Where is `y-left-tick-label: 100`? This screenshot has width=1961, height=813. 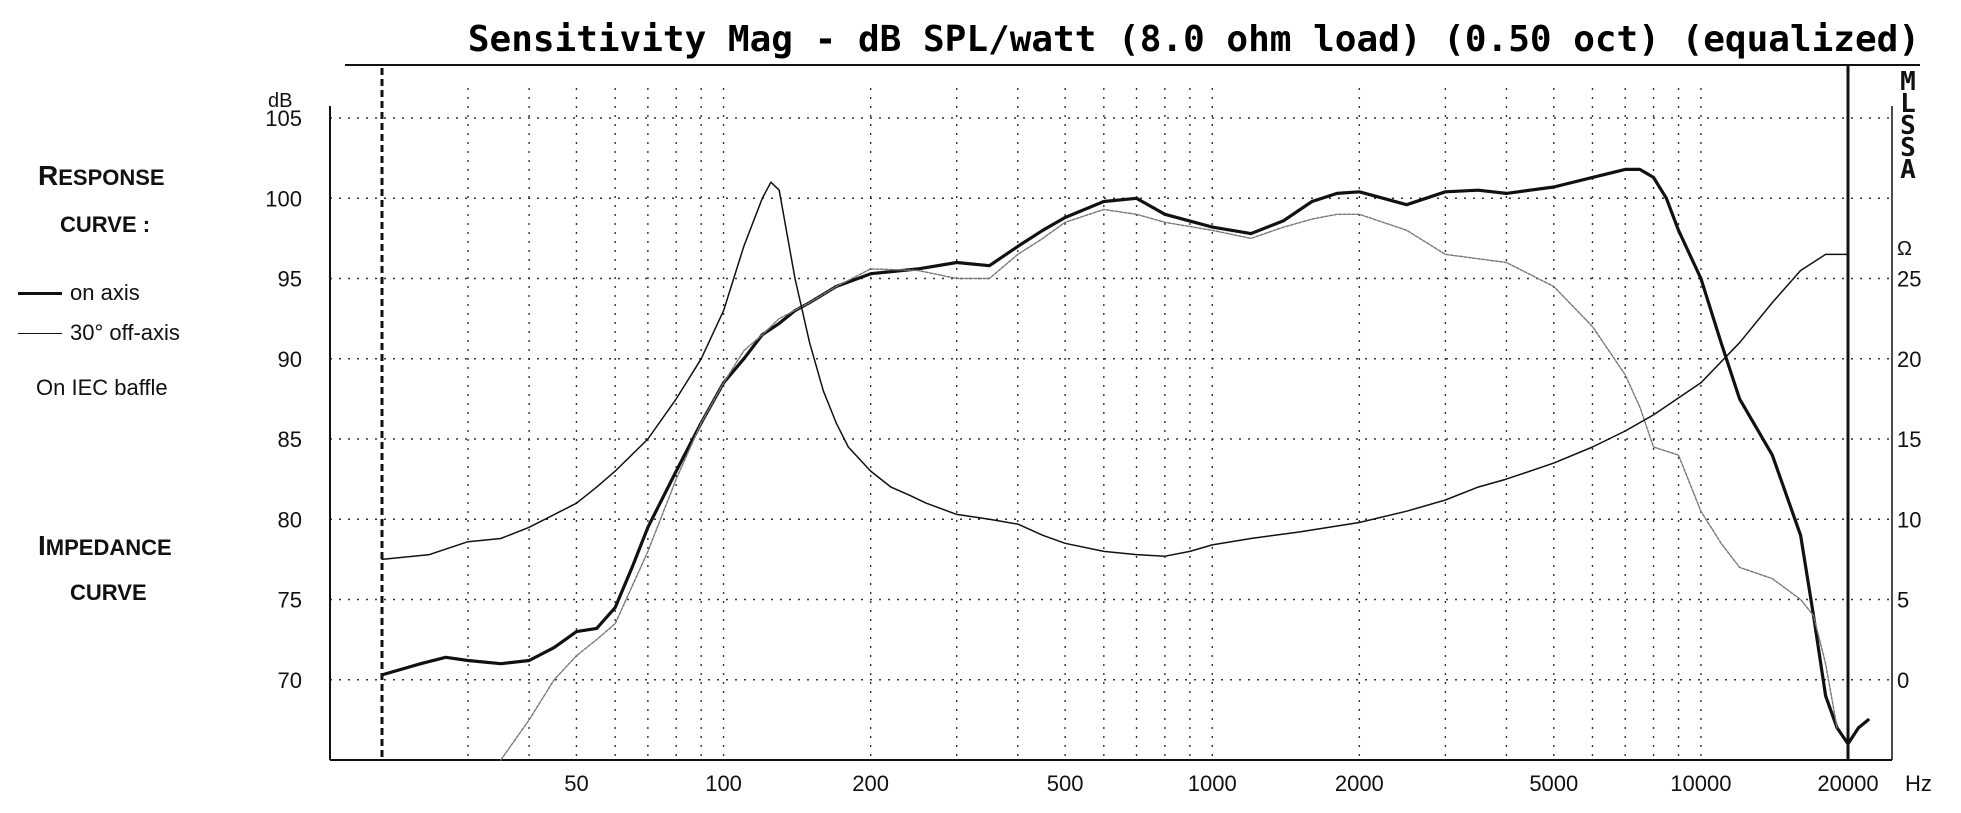
y-left-tick-label: 100 is located at coordinates (283, 198).